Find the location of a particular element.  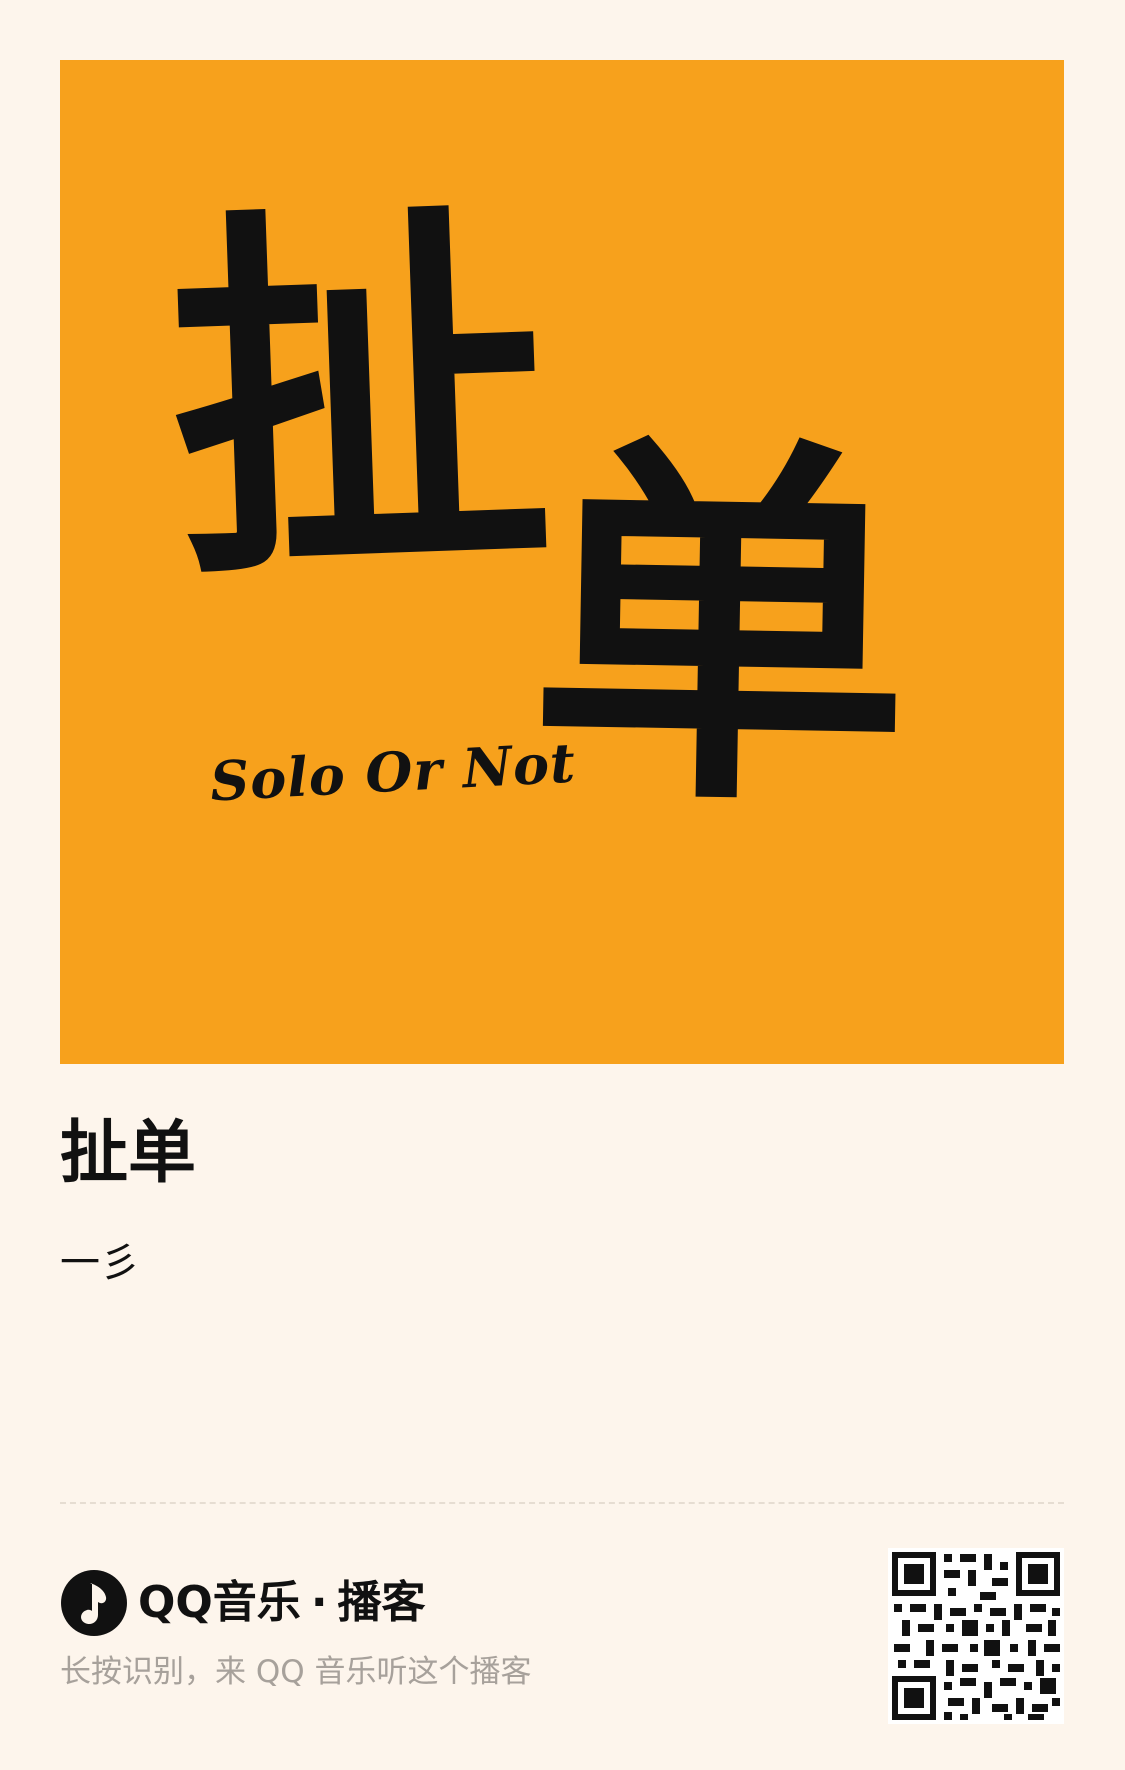

qr-code-icon is located at coordinates (976, 1636).